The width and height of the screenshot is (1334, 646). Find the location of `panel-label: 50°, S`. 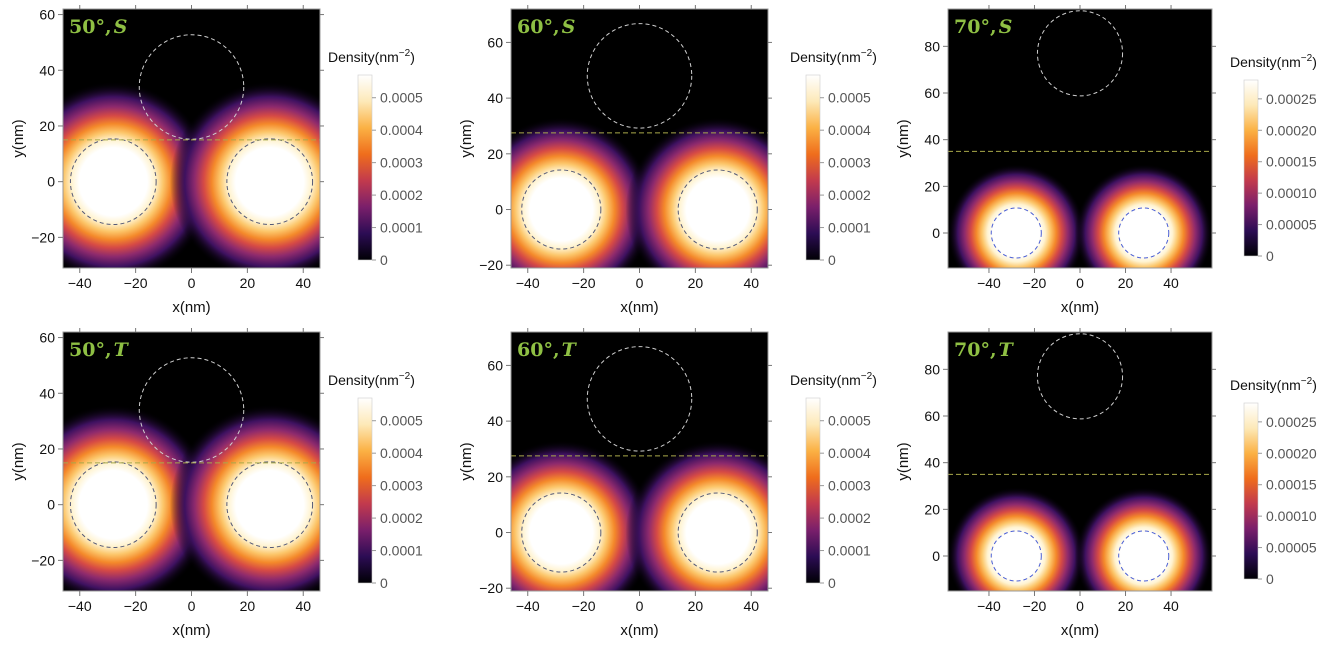

panel-label: 50°, S is located at coordinates (98, 27).